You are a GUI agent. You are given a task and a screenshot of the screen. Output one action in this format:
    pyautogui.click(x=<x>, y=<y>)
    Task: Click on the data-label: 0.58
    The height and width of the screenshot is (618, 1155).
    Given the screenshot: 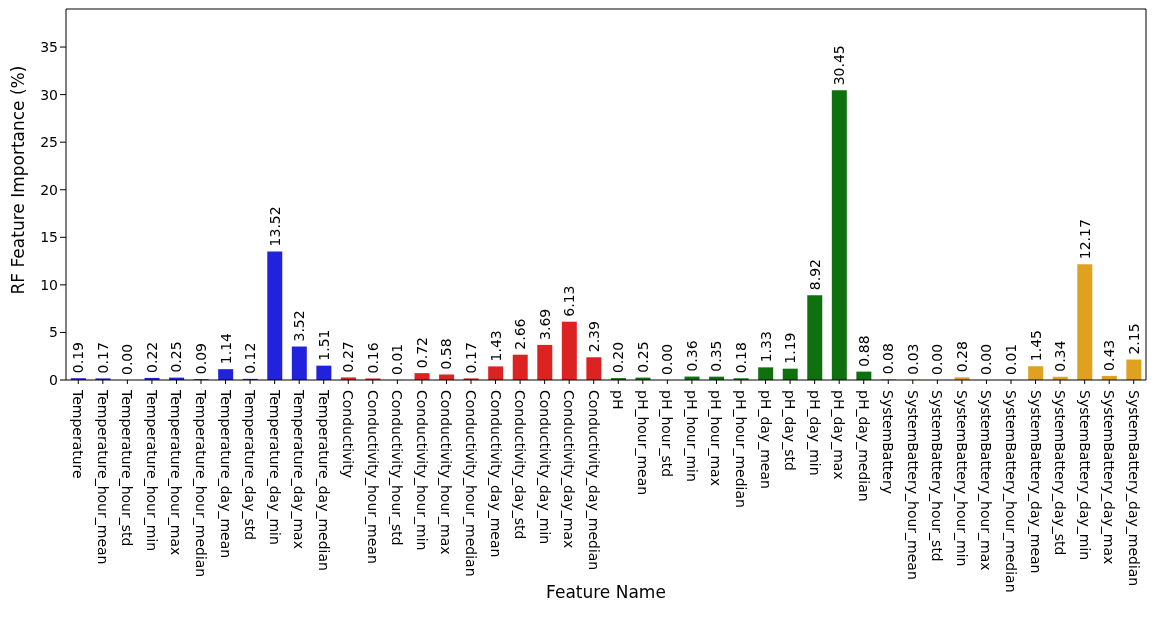 What is the action you would take?
    pyautogui.click(x=446, y=354)
    